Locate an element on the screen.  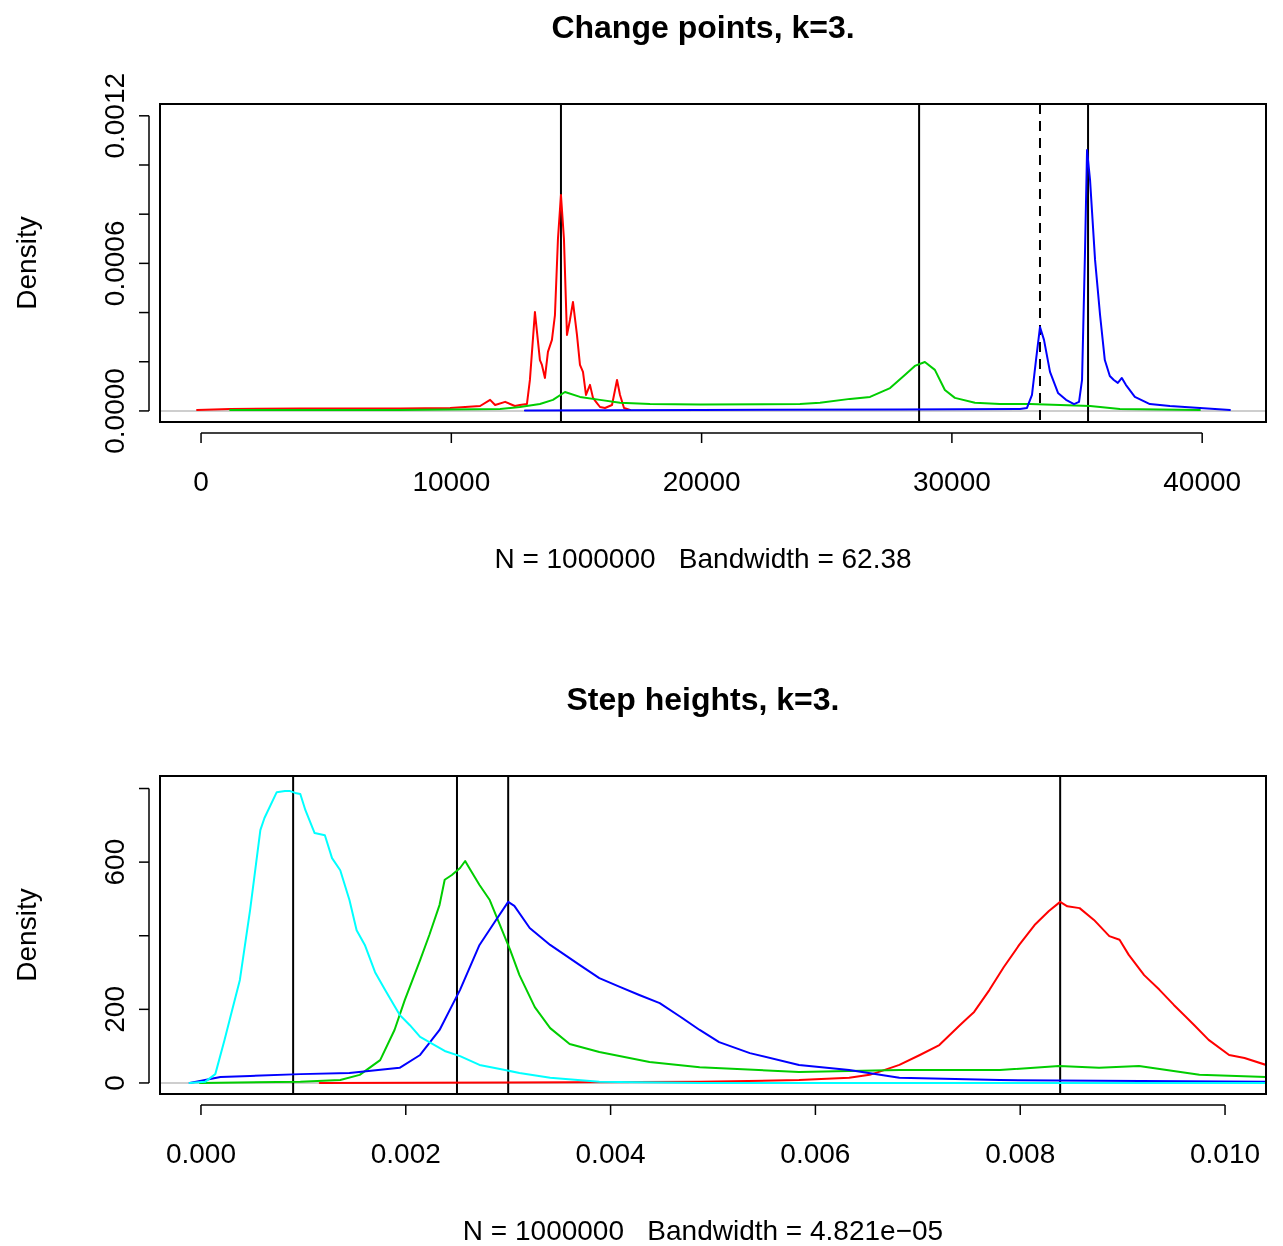
y-tick-label: 0.0000 is located at coordinates (114, 411).